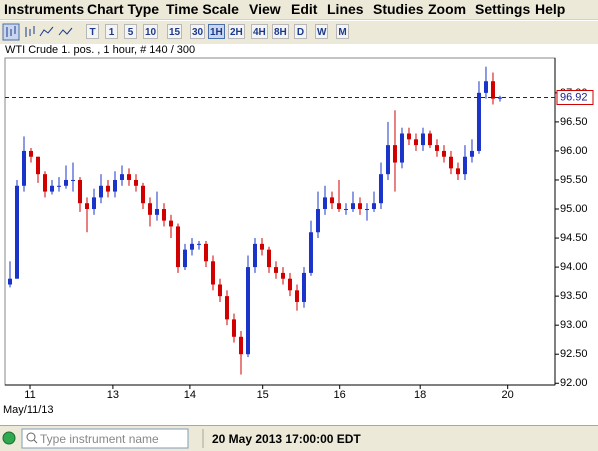 Image resolution: width=598 pixels, height=451 pixels. I want to click on y-tick-label: 95.50, so click(574, 180).